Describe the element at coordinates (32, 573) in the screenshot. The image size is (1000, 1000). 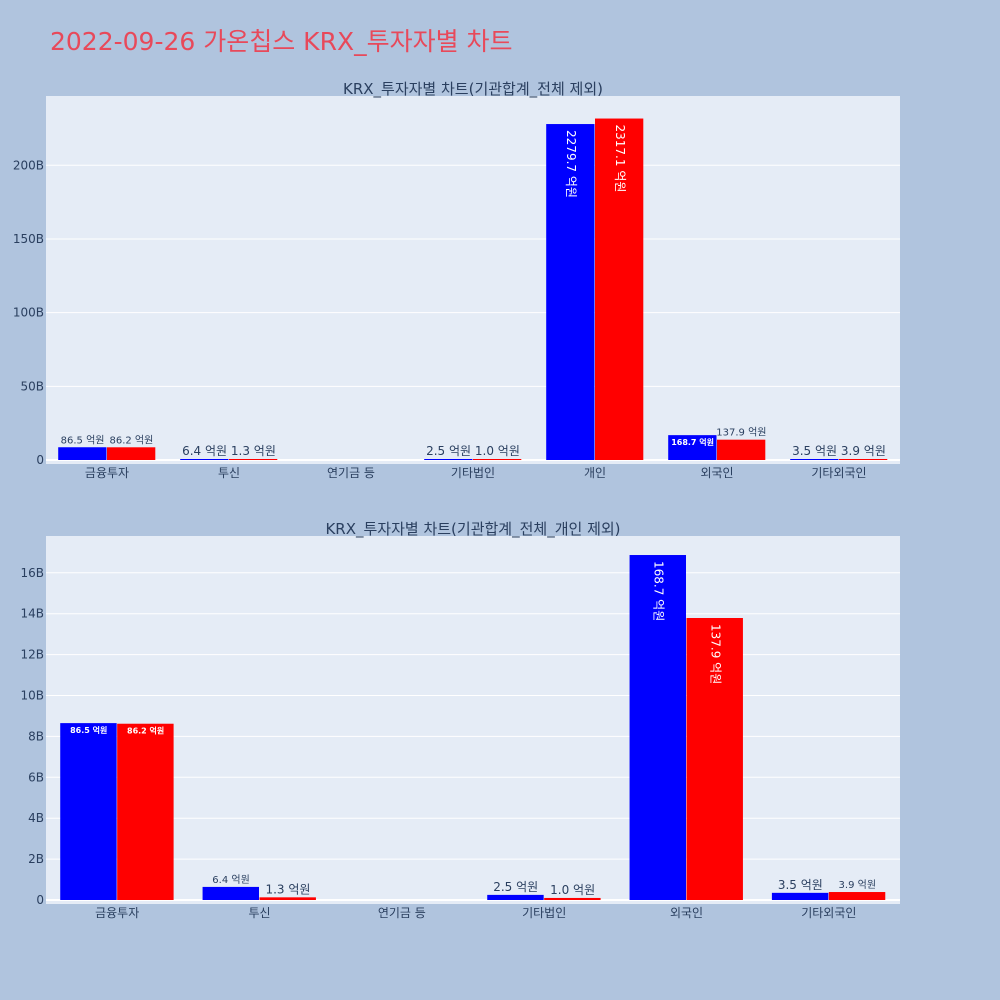
I see `y-tick-label: 16B` at that location.